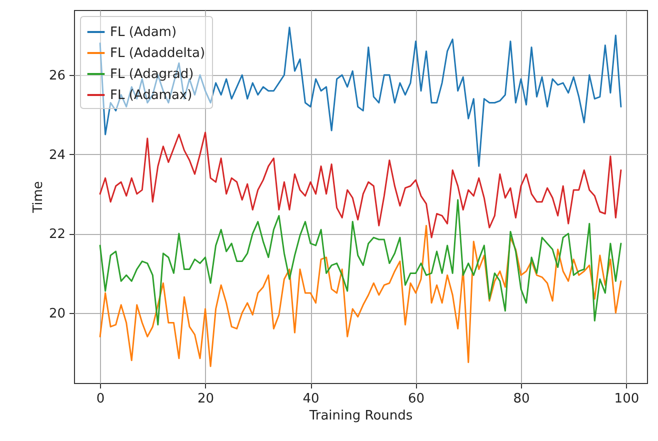  I want to click on x-tick-label: 80, so click(521, 399).